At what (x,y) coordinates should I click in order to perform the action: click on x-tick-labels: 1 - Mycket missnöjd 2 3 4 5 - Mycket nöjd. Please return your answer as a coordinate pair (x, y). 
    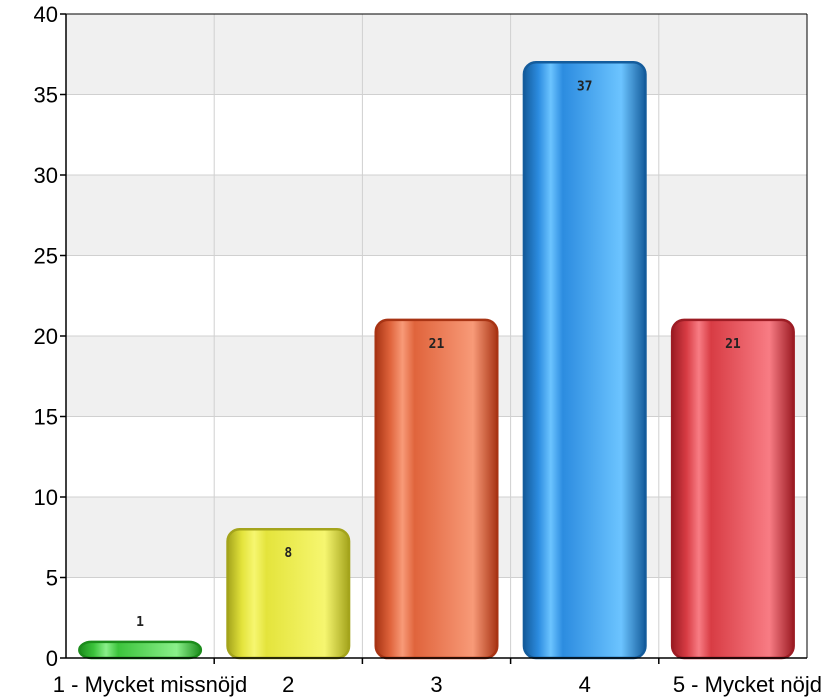
    Looking at the image, I should click on (437, 684).